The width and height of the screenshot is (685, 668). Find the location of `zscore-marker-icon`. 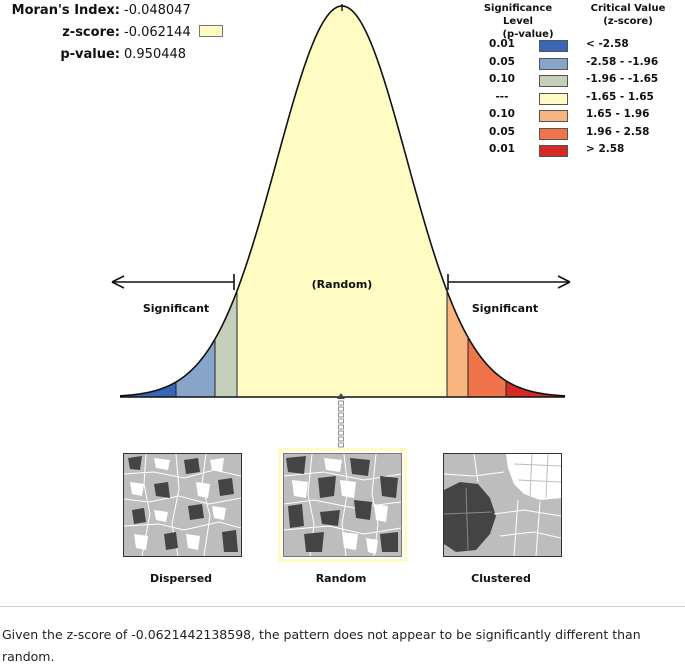

zscore-marker-icon is located at coordinates (341, 396).